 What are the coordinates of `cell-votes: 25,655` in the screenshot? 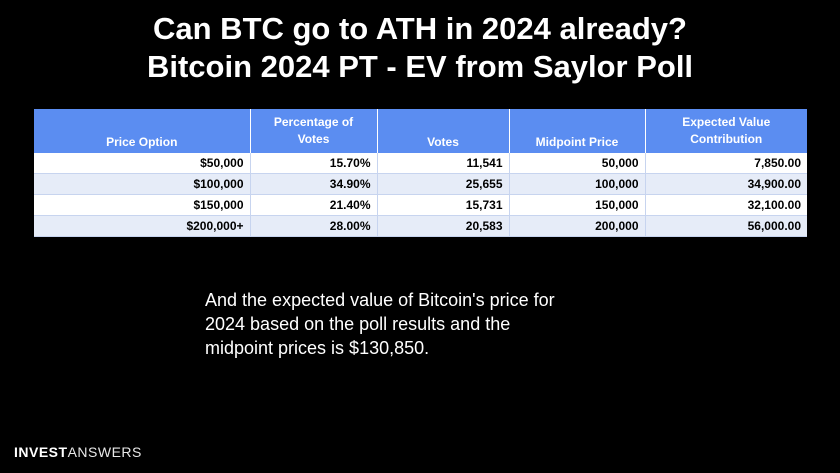 It's located at (443, 184).